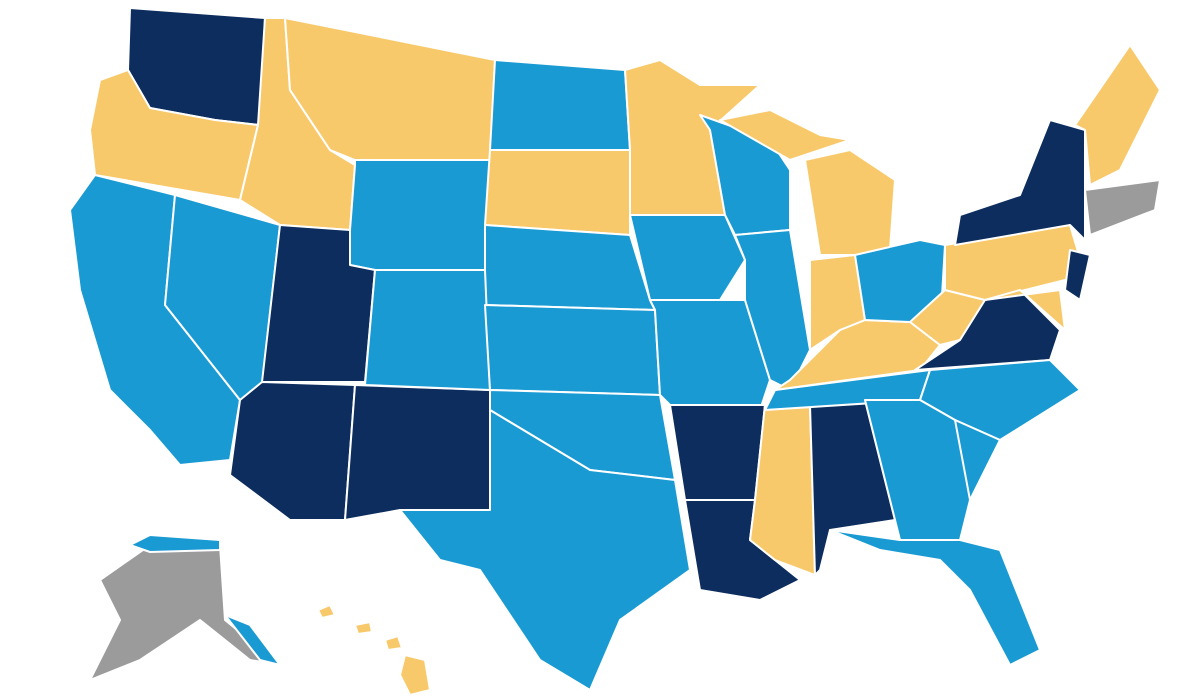 The width and height of the screenshot is (1184, 699). I want to click on arkansas, so click(717, 452).